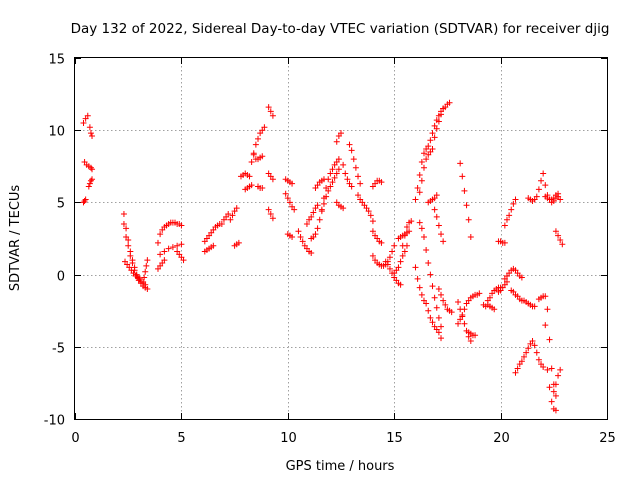  What do you see at coordinates (56, 132) in the screenshot?
I see `y-tick-label: 10` at bounding box center [56, 132].